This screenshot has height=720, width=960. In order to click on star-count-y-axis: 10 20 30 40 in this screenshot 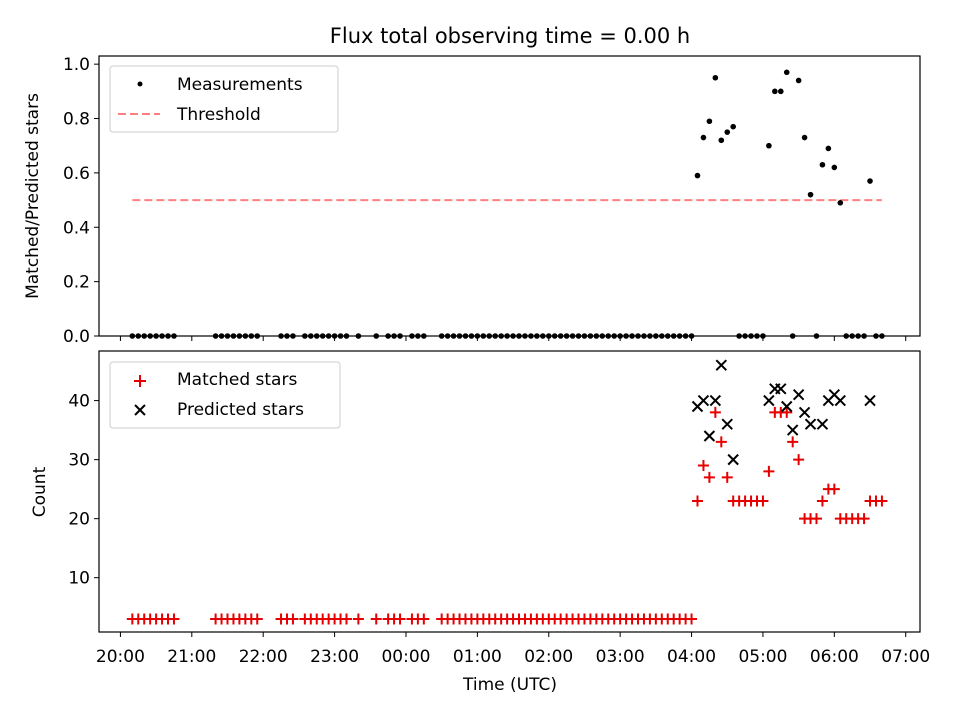, I will do `click(83, 490)`.